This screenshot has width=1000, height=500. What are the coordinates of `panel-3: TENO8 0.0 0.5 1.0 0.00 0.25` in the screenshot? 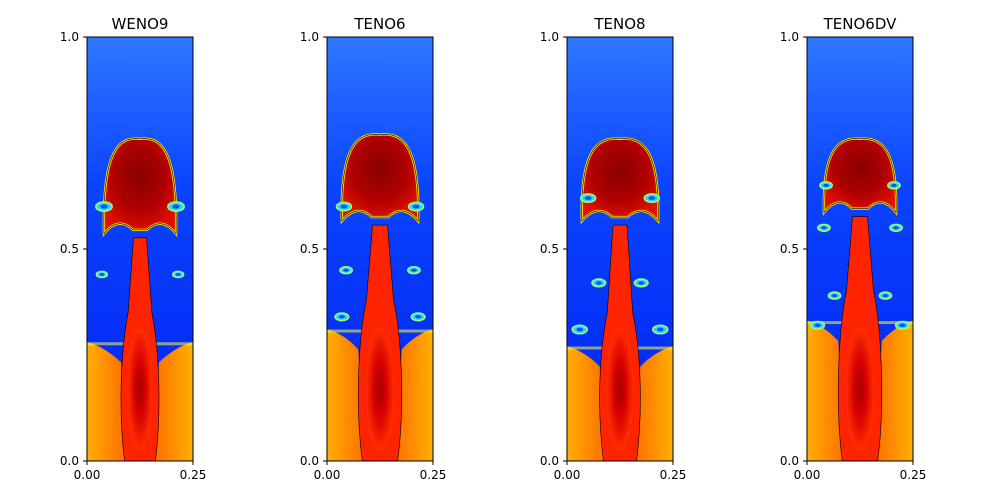 It's located at (613, 248).